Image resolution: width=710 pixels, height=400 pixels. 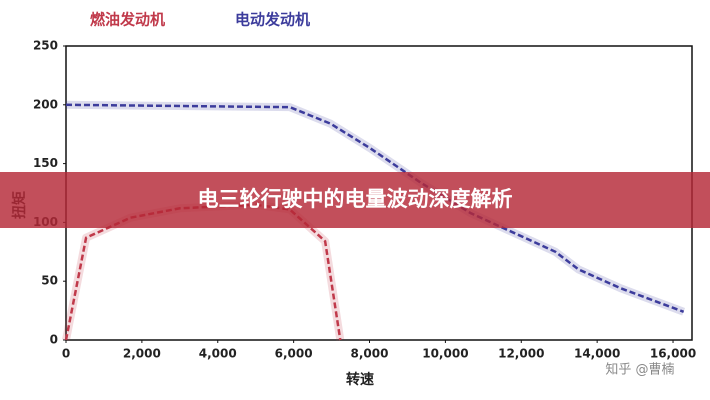 I want to click on x-tick-label: 14,000, so click(x=597, y=354).